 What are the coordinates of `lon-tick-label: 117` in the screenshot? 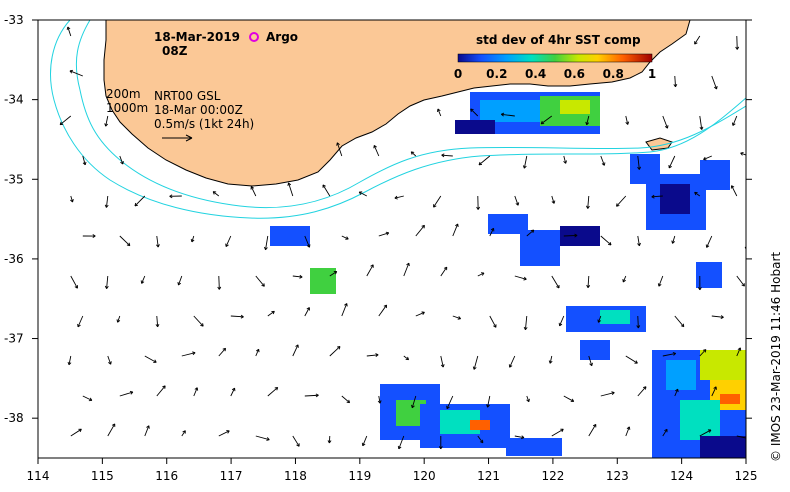 It's located at (231, 476).